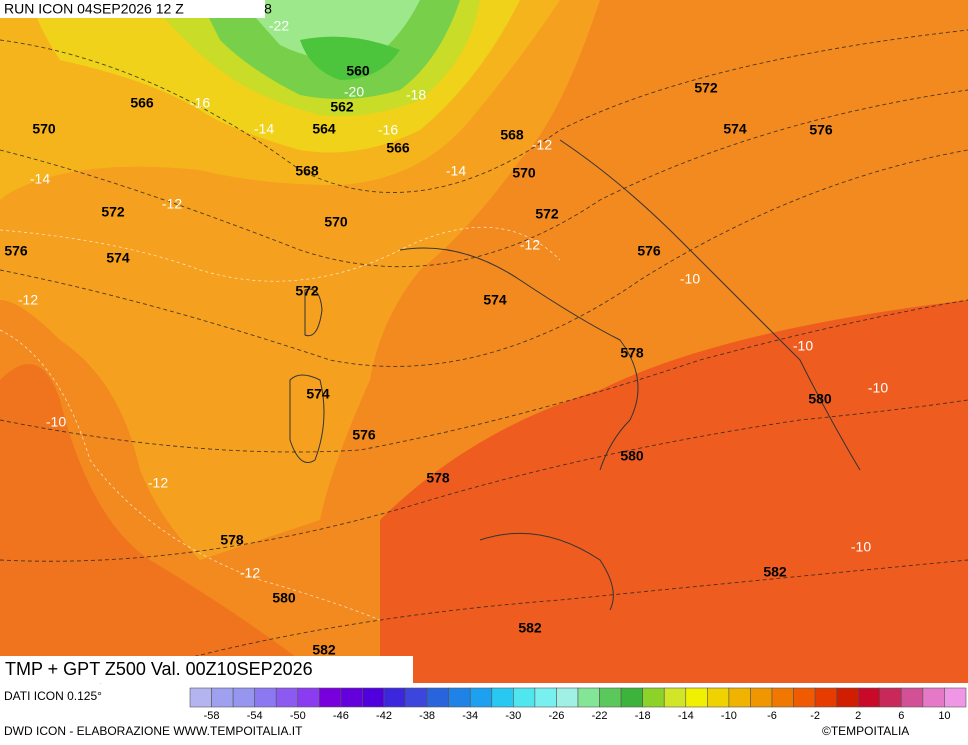  What do you see at coordinates (280, 254) in the screenshot?
I see `isotherm-line` at bounding box center [280, 254].